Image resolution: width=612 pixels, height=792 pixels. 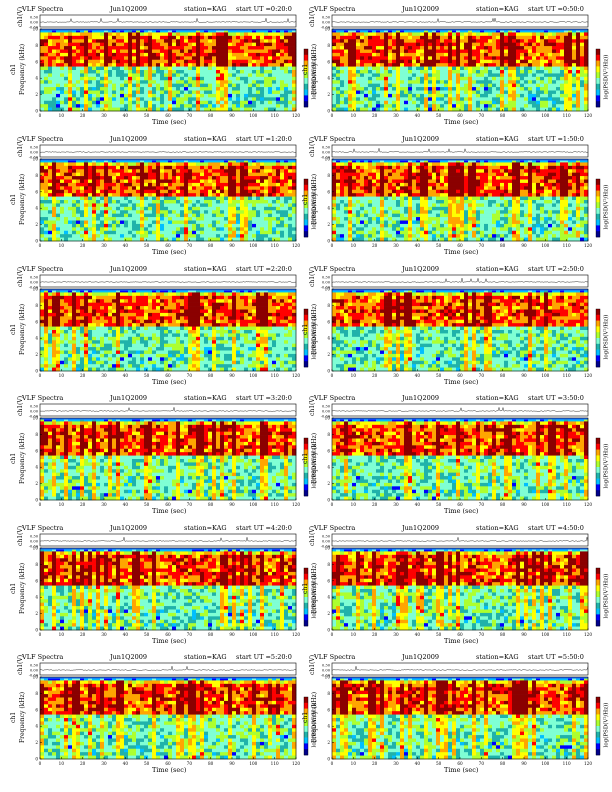 What do you see at coordinates (328, 29) in the screenshot?
I see `freq-tick-label: 10` at bounding box center [328, 29].